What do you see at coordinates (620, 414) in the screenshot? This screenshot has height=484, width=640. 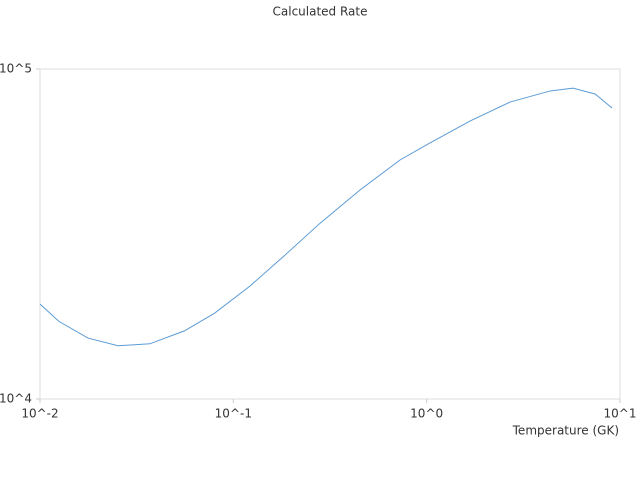 I see `x-tick-label: 10^1` at bounding box center [620, 414].